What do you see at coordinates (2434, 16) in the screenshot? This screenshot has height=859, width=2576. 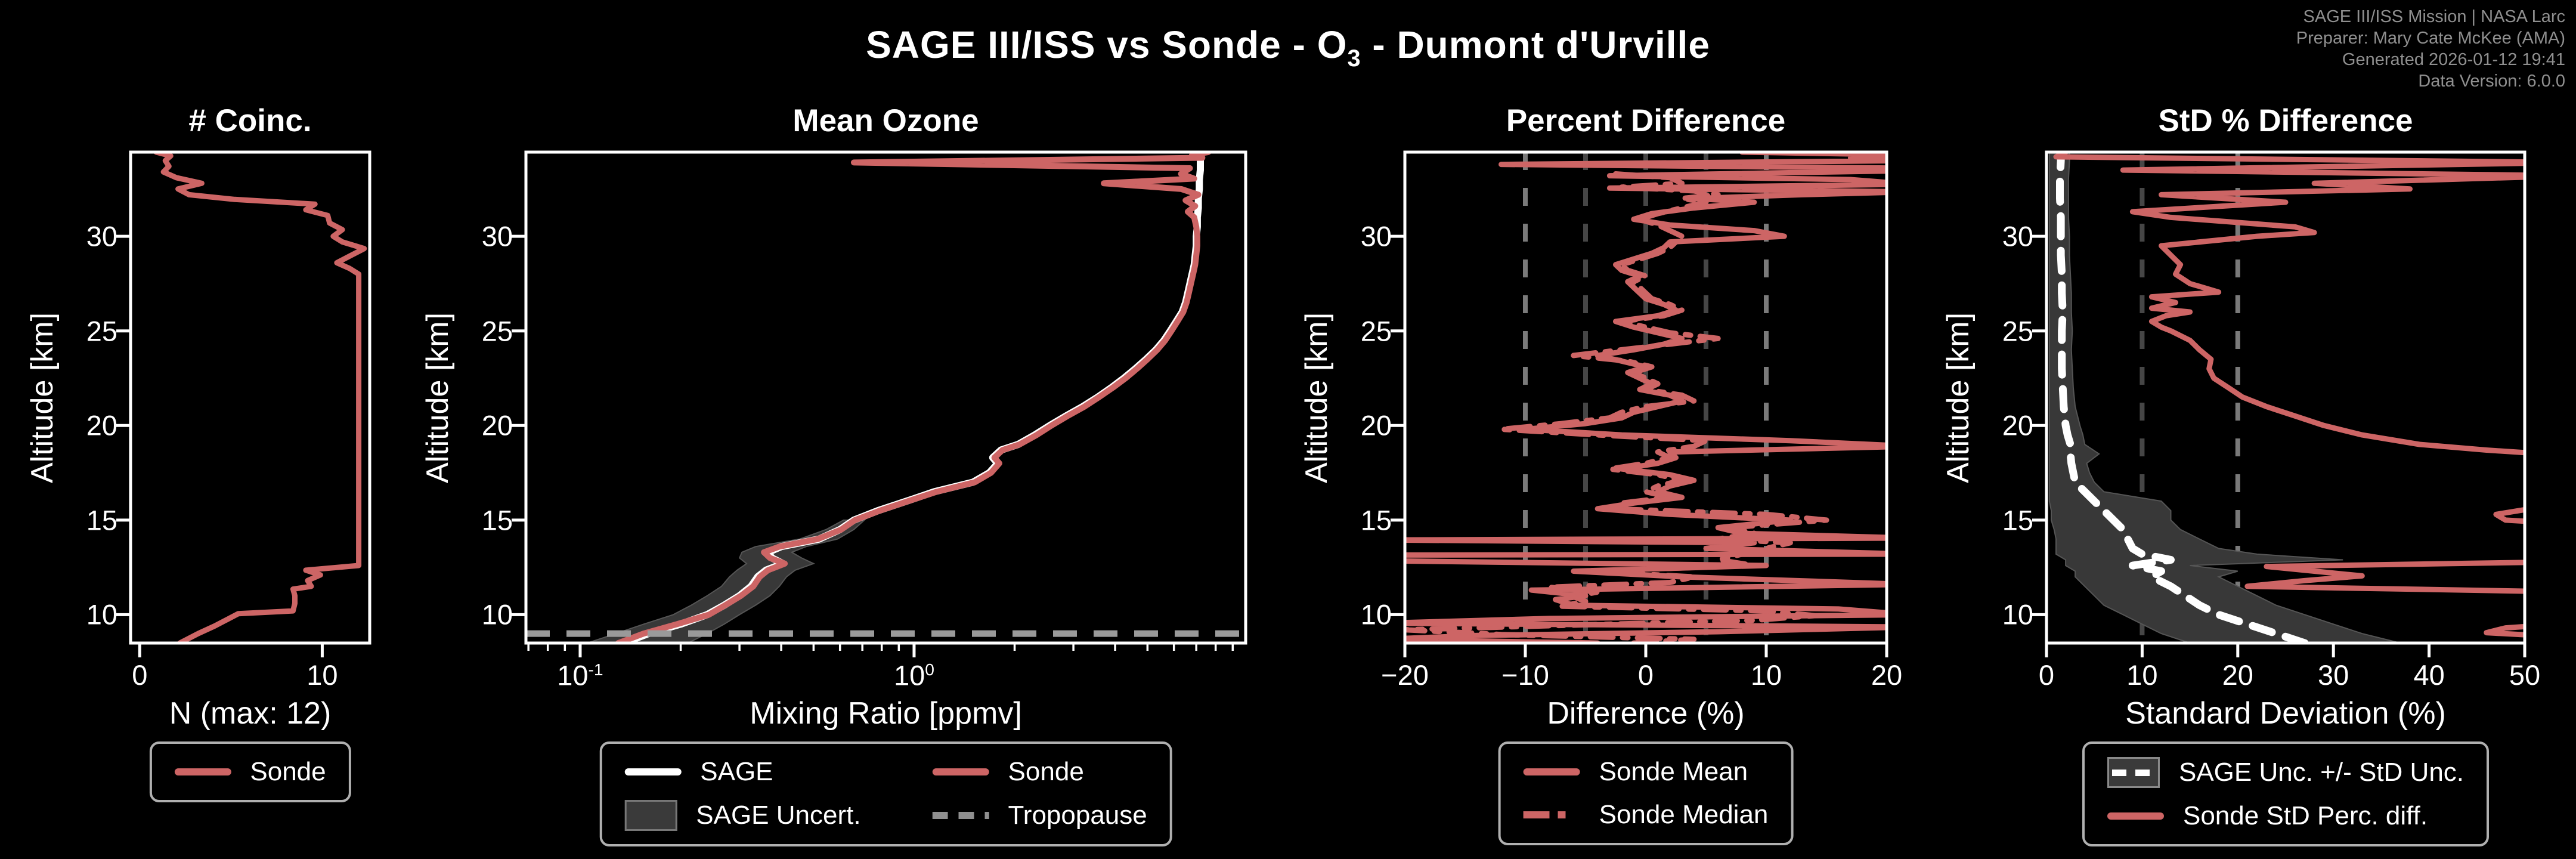 I see `meta-mission: SAGE III/ISS Mission | NASA Larc` at bounding box center [2434, 16].